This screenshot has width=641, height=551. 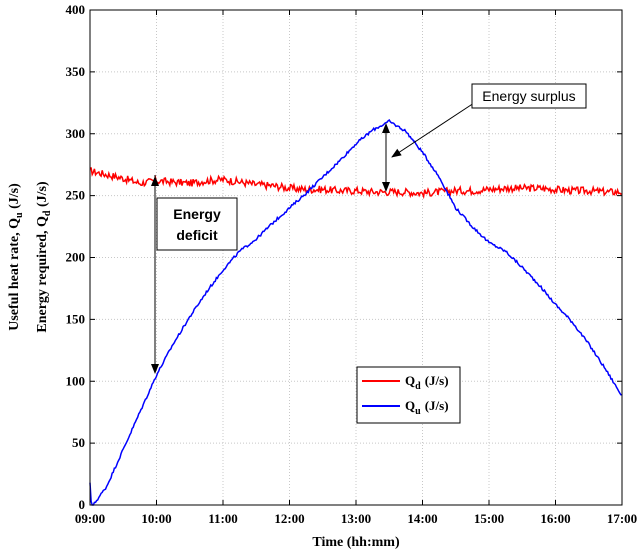 I want to click on x-tick-label: 14:00, so click(x=422, y=518).